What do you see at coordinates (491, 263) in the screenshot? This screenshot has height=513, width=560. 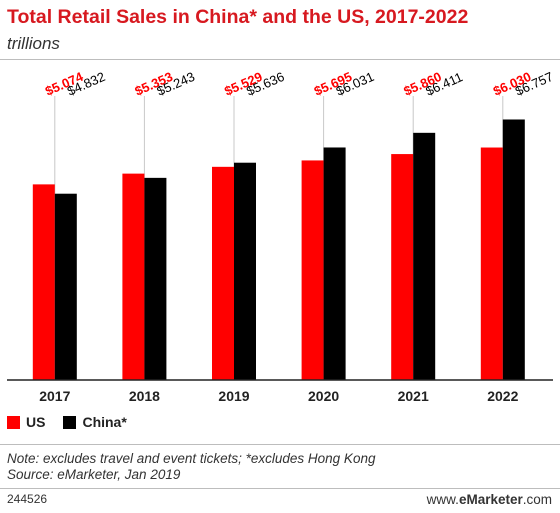 I see `bar-us-2022` at bounding box center [491, 263].